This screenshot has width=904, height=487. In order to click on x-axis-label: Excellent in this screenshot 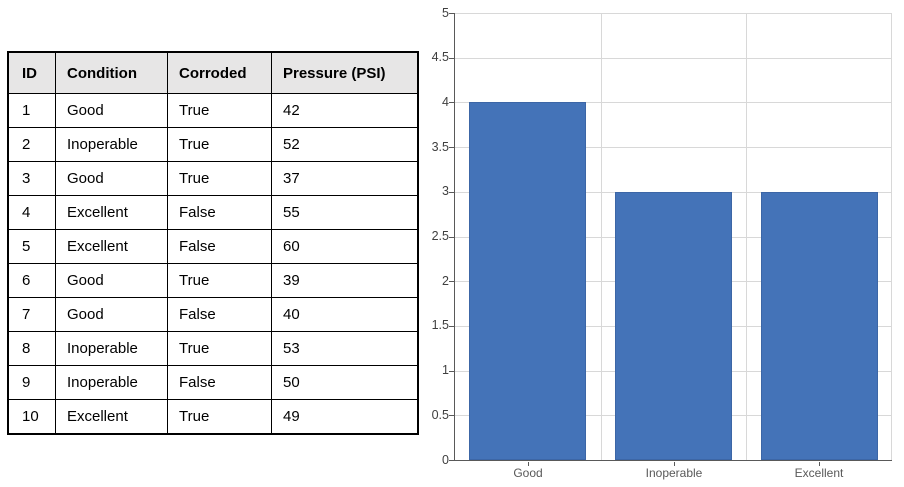, I will do `click(819, 473)`.